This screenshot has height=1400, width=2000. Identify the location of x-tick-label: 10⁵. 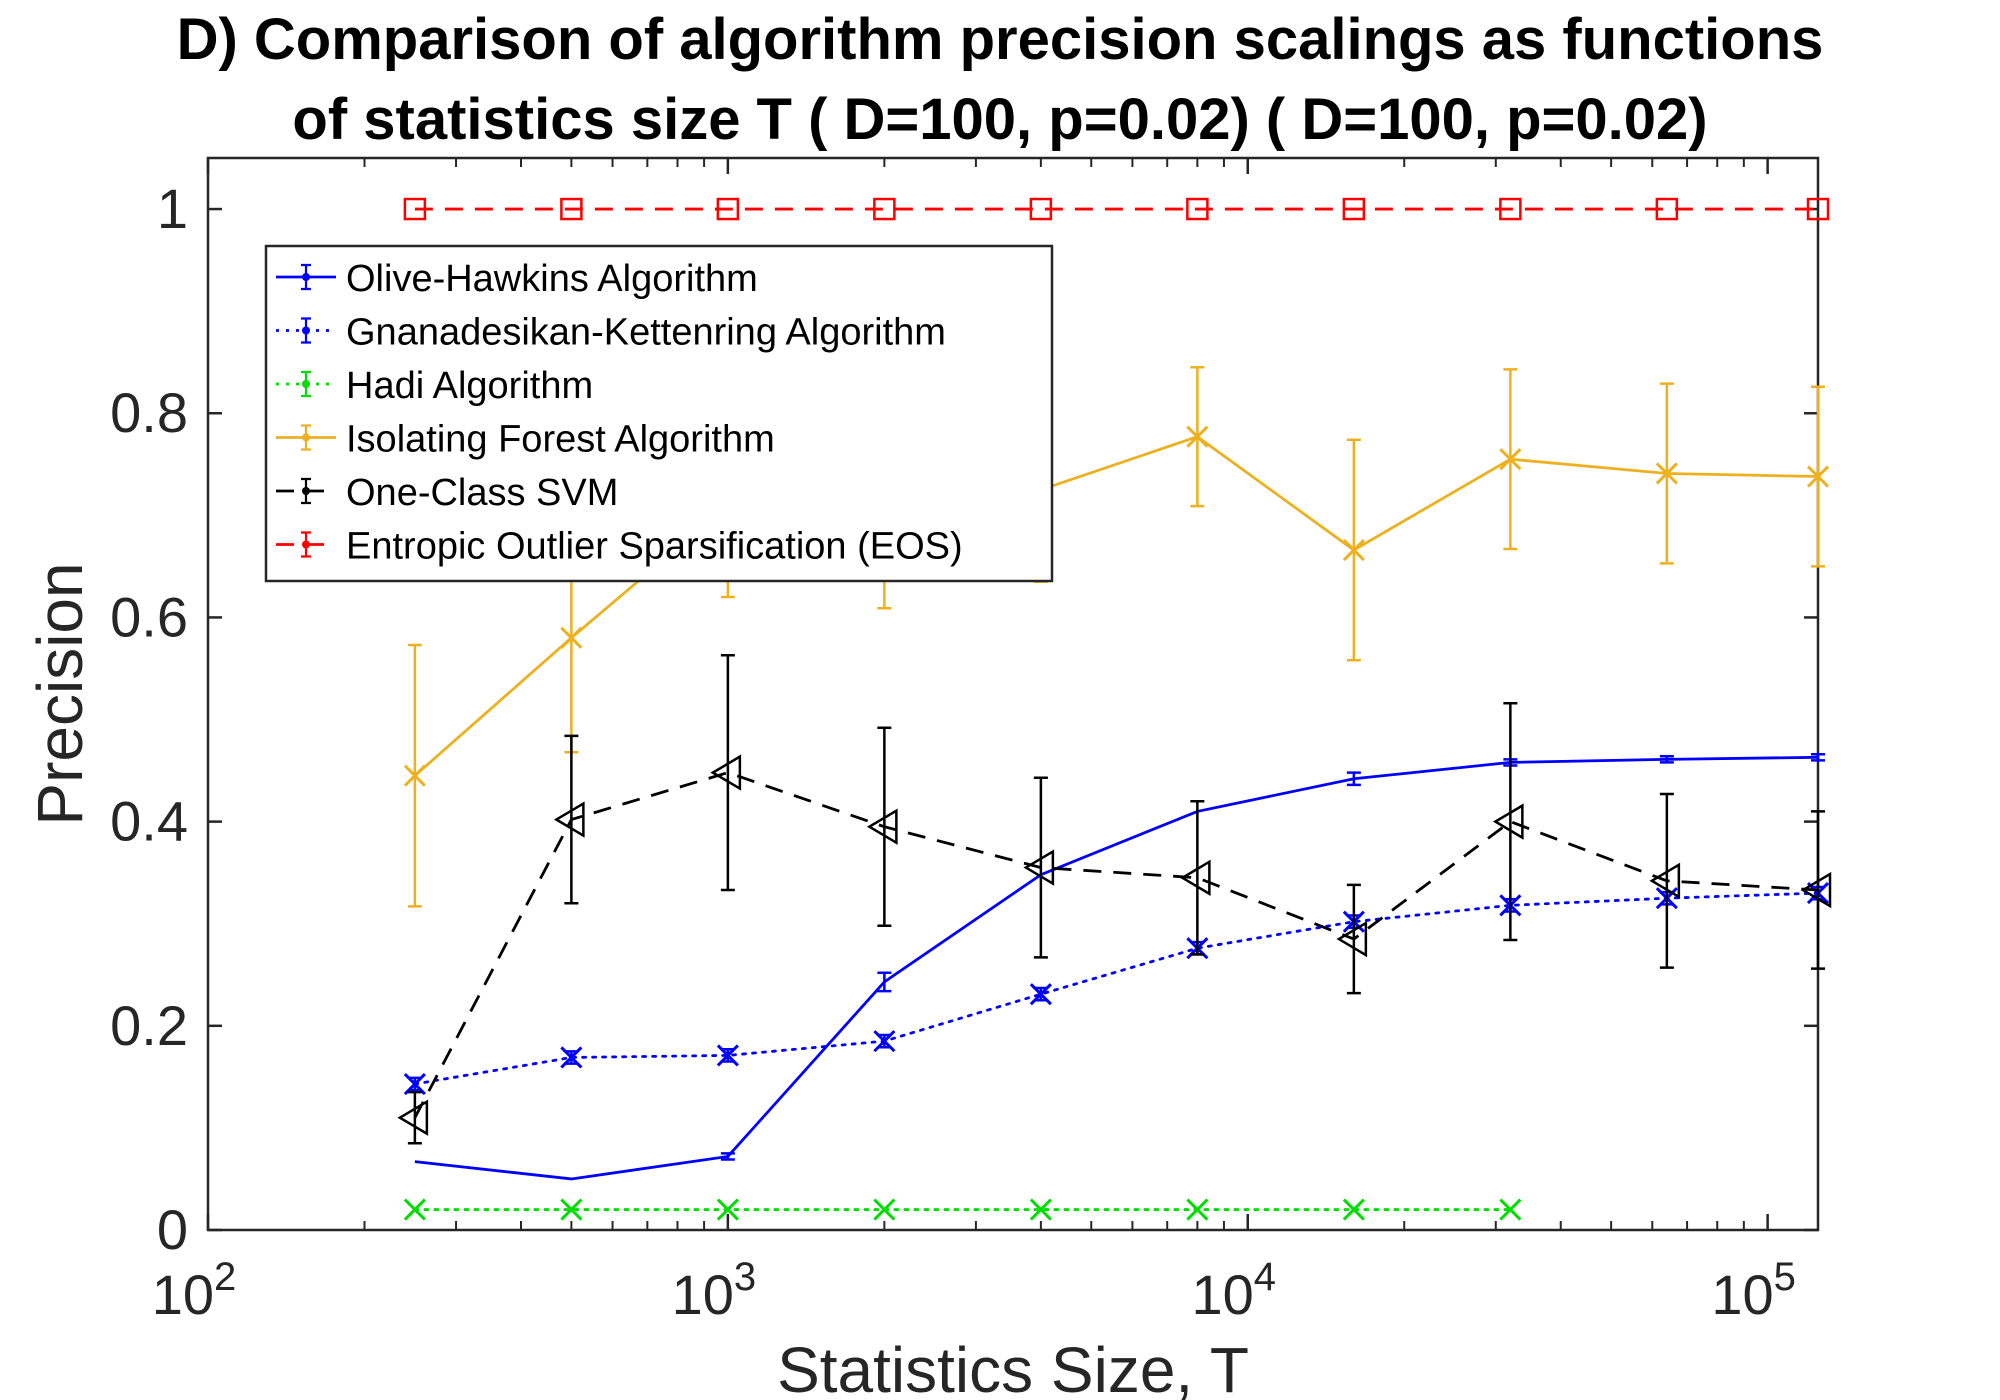
(1753, 1290).